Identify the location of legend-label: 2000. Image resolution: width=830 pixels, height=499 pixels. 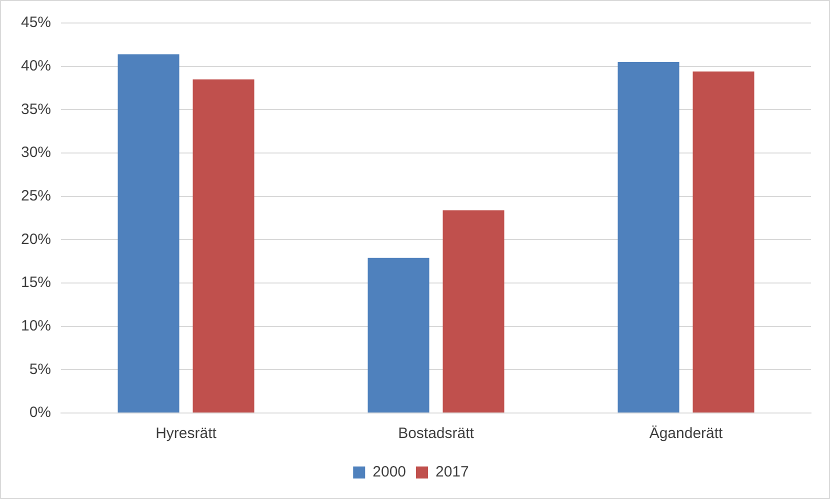
(389, 472).